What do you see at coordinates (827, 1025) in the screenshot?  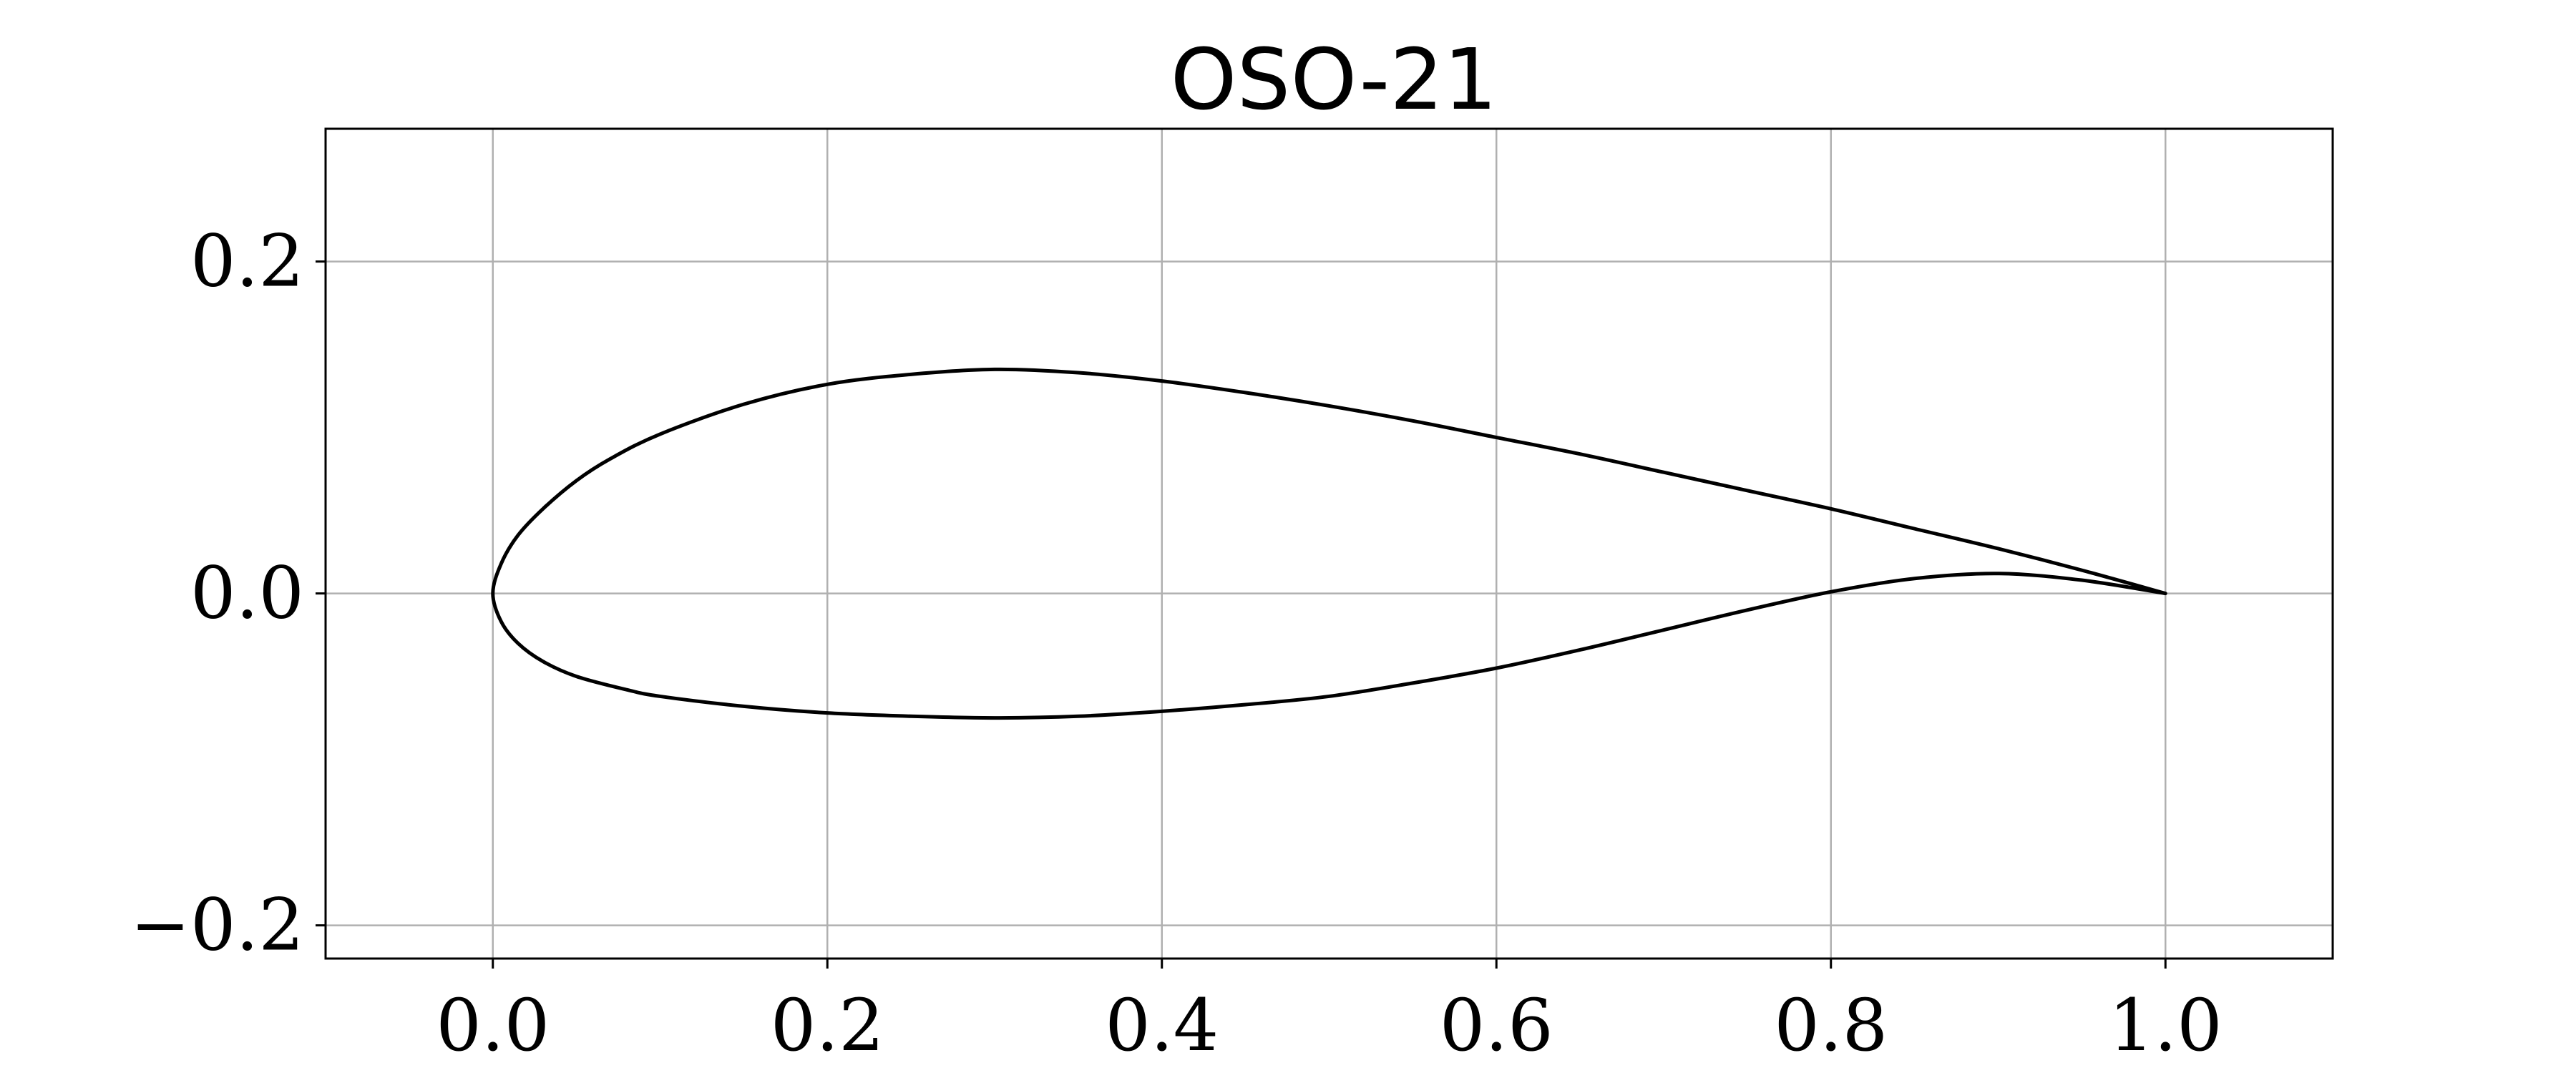 I see `x-tick-label: 0.2` at bounding box center [827, 1025].